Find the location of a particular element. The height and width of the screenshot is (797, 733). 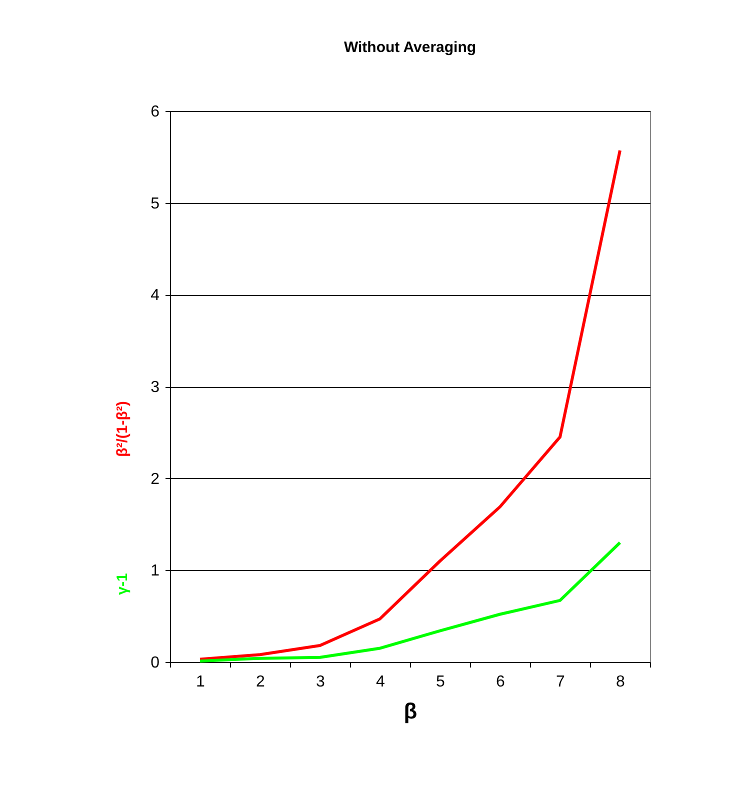

line-series is located at coordinates (410, 602).